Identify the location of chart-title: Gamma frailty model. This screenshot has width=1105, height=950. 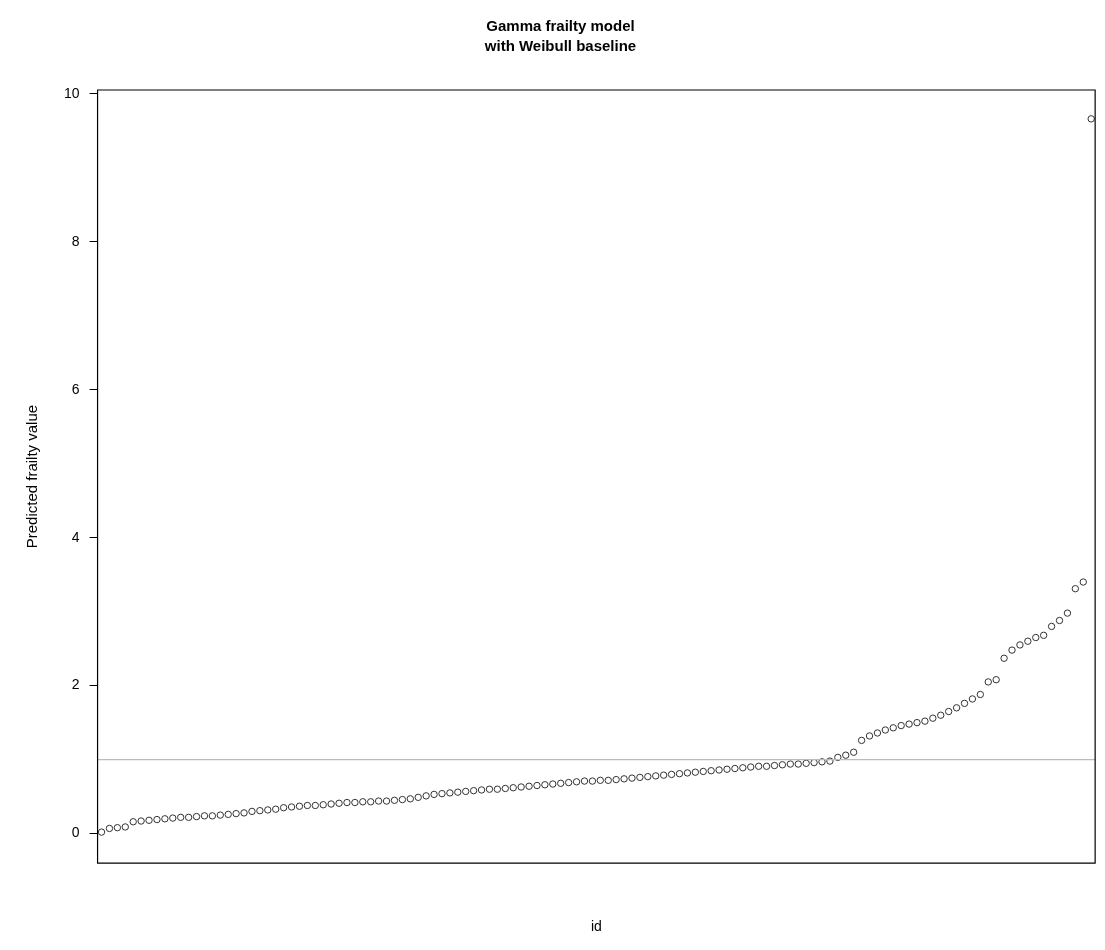
(560, 26).